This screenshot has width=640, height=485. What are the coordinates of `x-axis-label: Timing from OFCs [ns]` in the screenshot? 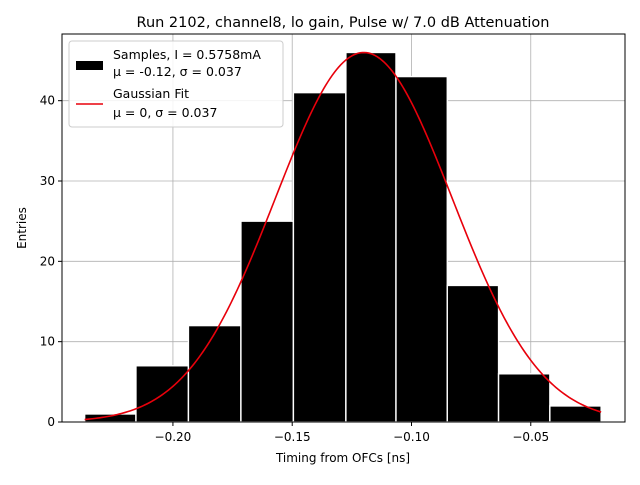 It's located at (342, 458).